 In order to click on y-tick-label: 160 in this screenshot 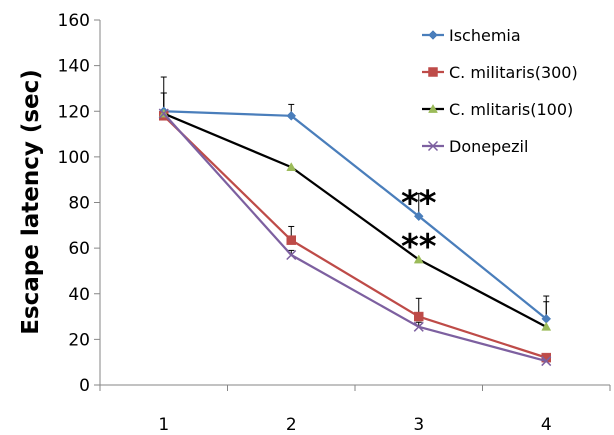, I will do `click(74, 21)`.